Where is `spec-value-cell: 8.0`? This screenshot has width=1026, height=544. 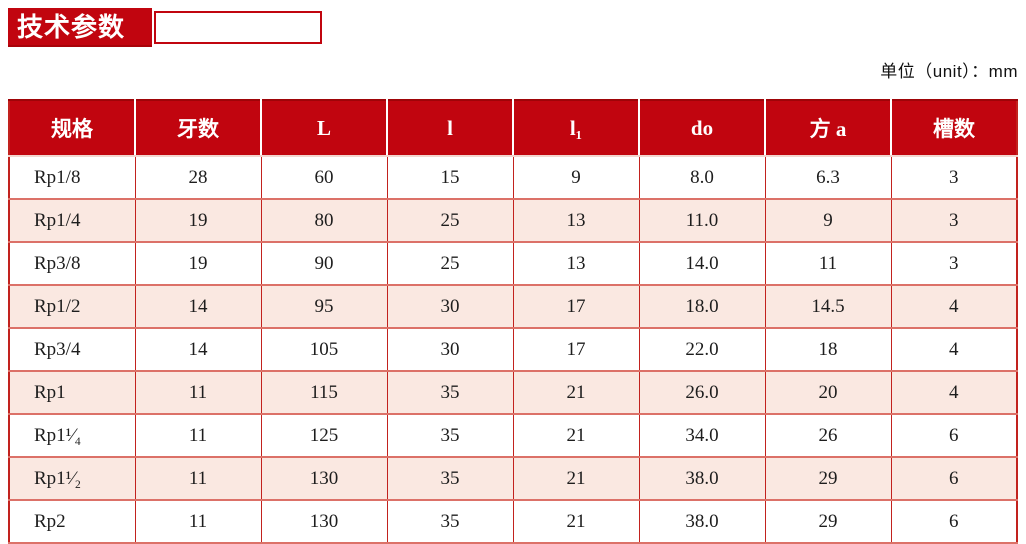 spec-value-cell: 8.0 is located at coordinates (702, 177).